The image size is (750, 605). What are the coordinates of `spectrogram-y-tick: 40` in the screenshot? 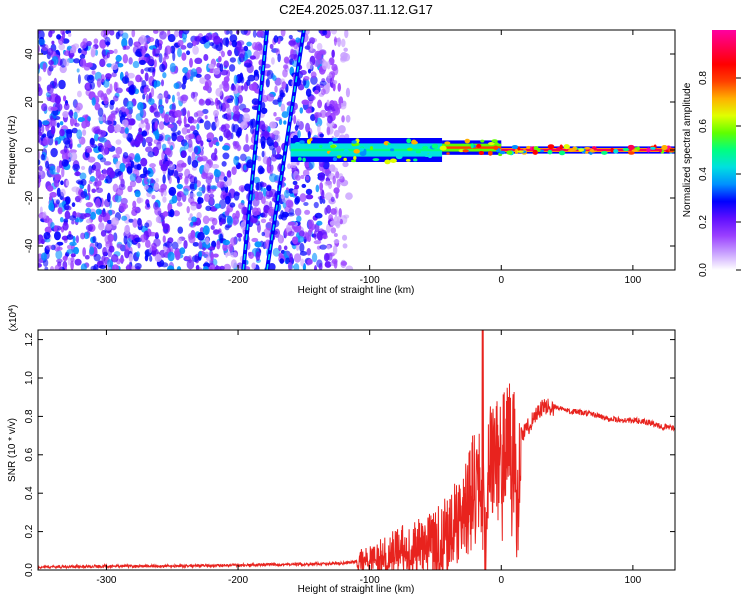 It's located at (29, 54).